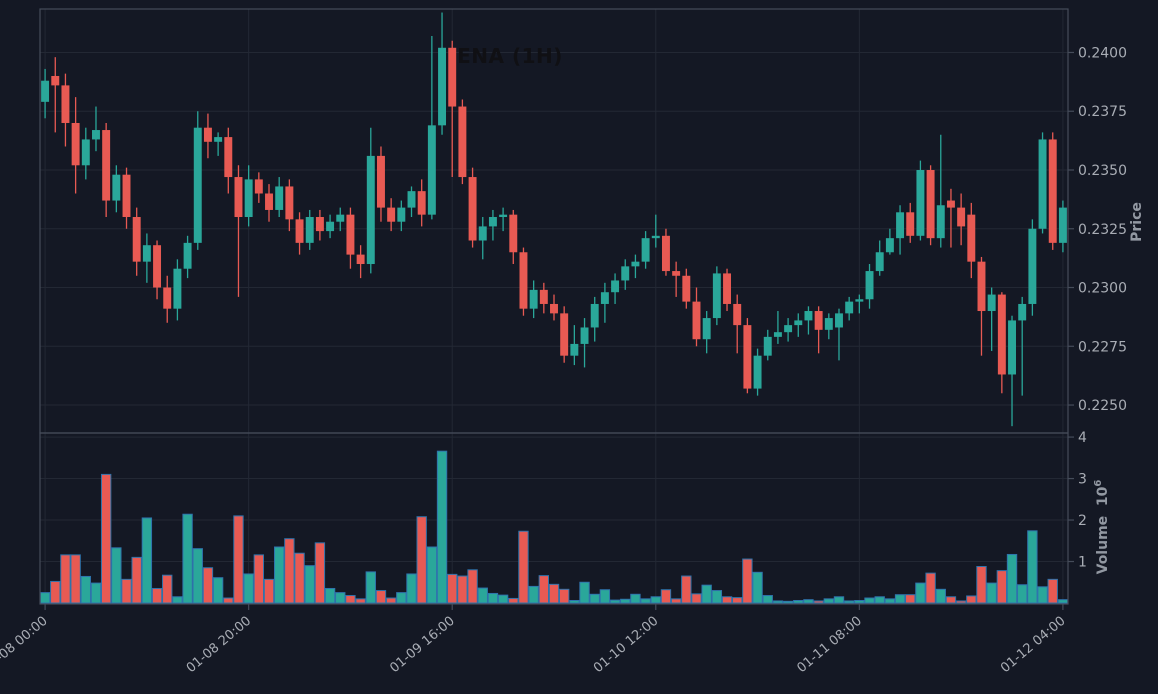 The image size is (1158, 694). I want to click on volume-axis-label-text: Volume, so click(1102, 545).